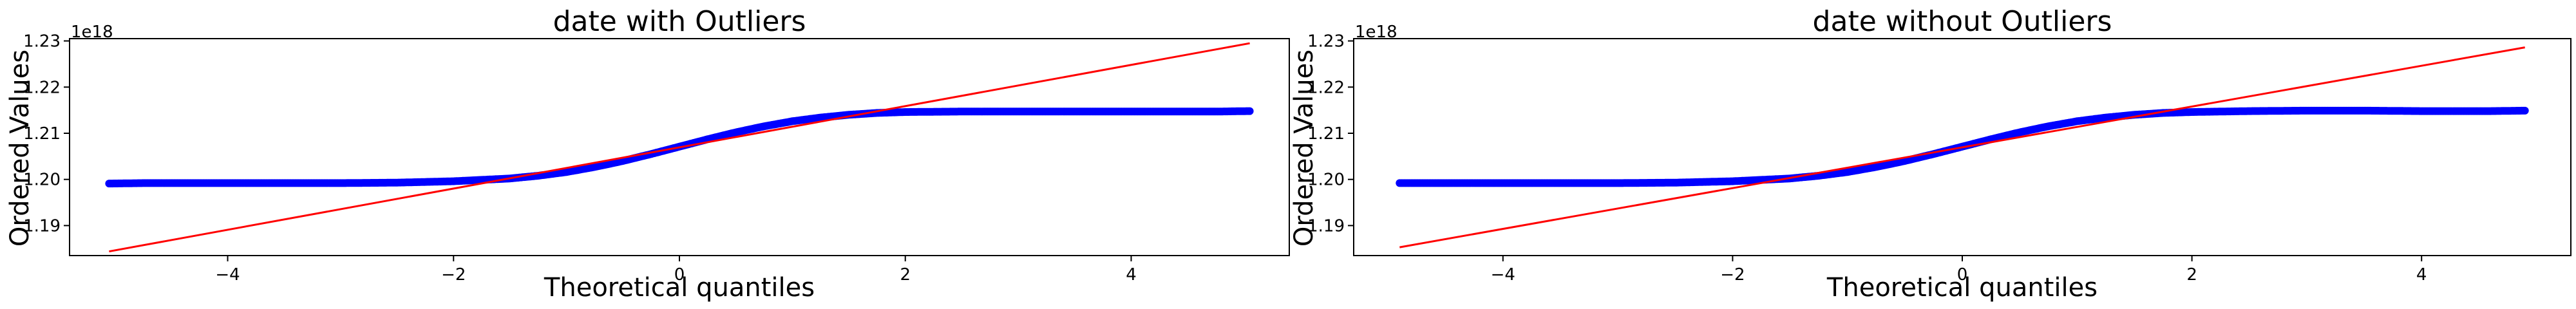 This screenshot has width=2576, height=309. I want to click on data-points, so click(1962, 146).